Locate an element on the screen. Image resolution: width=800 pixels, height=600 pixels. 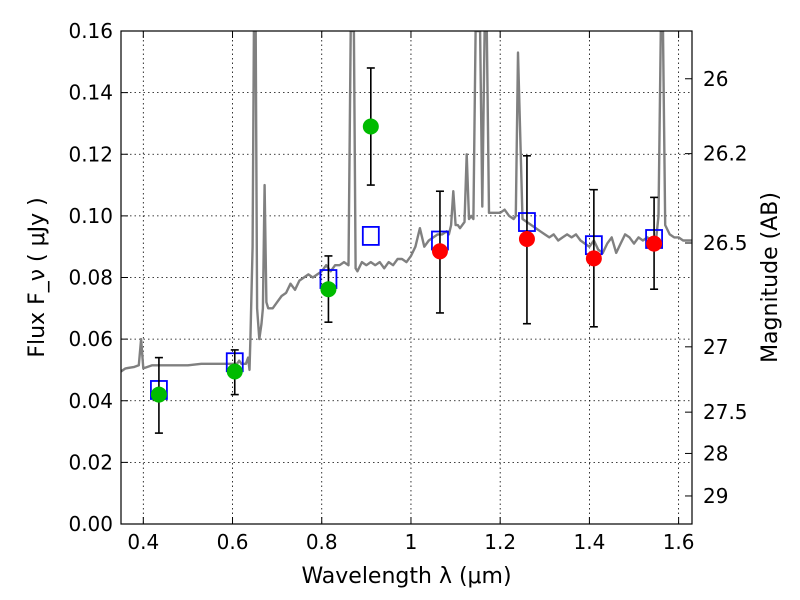
y-axis-title: Flux F_ν ( μJy ) is located at coordinates (37, 277).